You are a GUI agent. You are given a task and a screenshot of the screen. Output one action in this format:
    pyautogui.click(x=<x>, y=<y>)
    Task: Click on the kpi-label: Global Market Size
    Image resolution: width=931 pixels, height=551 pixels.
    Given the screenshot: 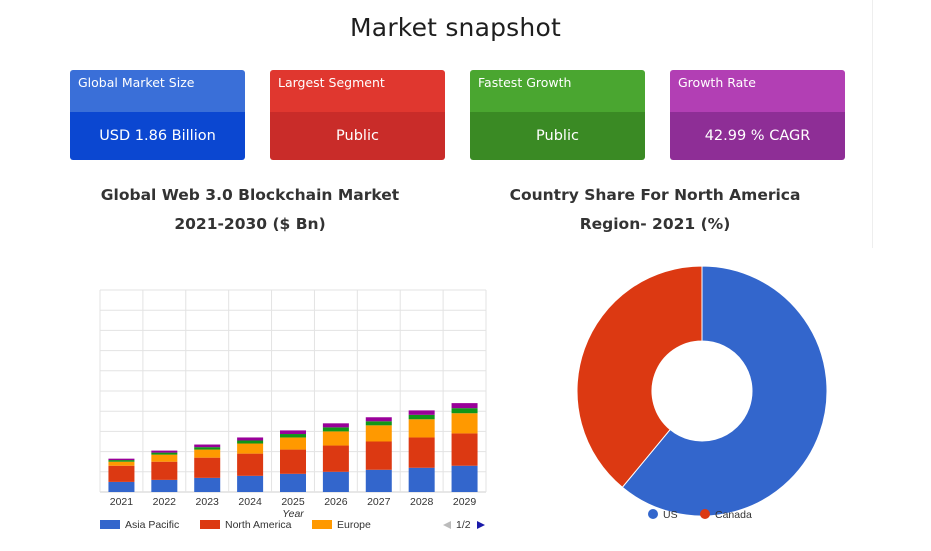 What is the action you would take?
    pyautogui.click(x=157, y=91)
    